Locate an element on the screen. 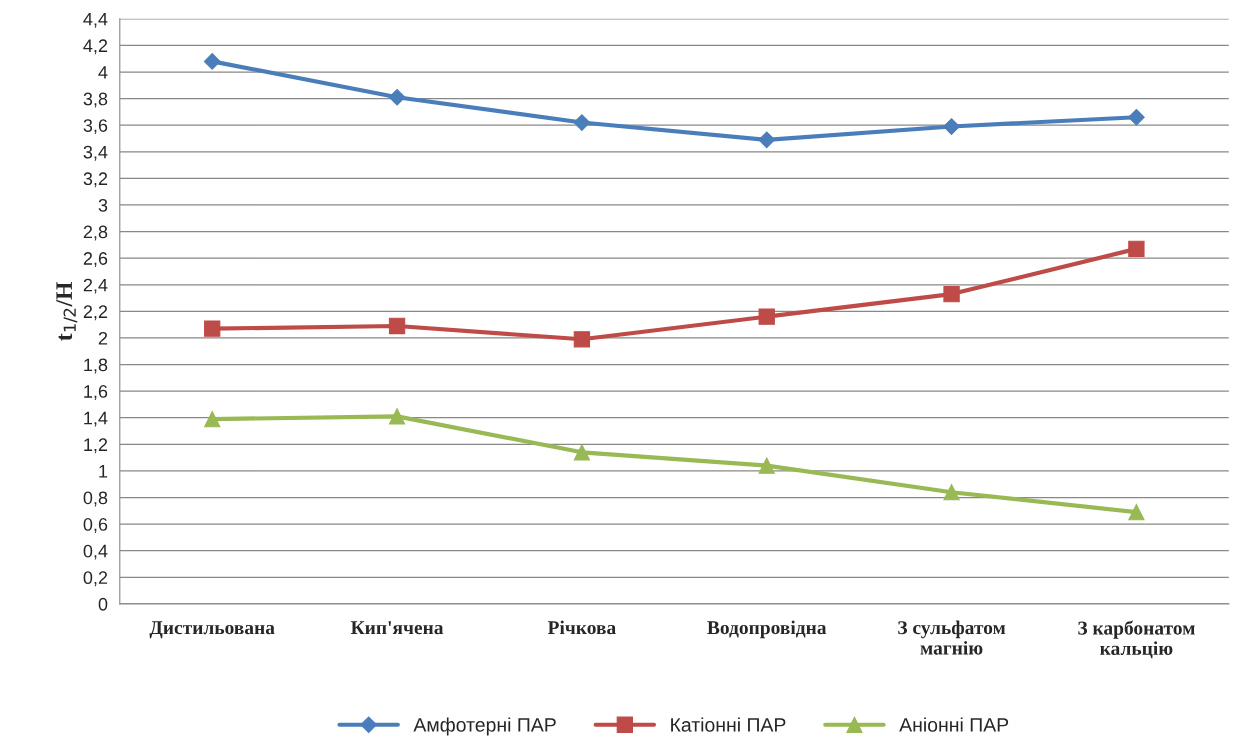 The width and height of the screenshot is (1235, 753). y-tick-label: 1,2 is located at coordinates (96, 446).